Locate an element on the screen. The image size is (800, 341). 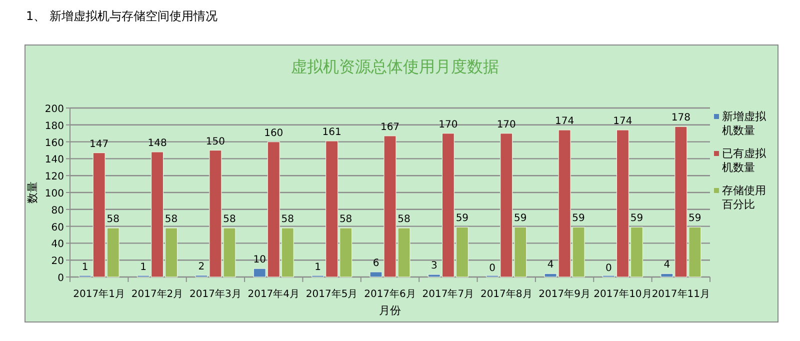
legend-label: 存储使用百分比 is located at coordinates (744, 197).